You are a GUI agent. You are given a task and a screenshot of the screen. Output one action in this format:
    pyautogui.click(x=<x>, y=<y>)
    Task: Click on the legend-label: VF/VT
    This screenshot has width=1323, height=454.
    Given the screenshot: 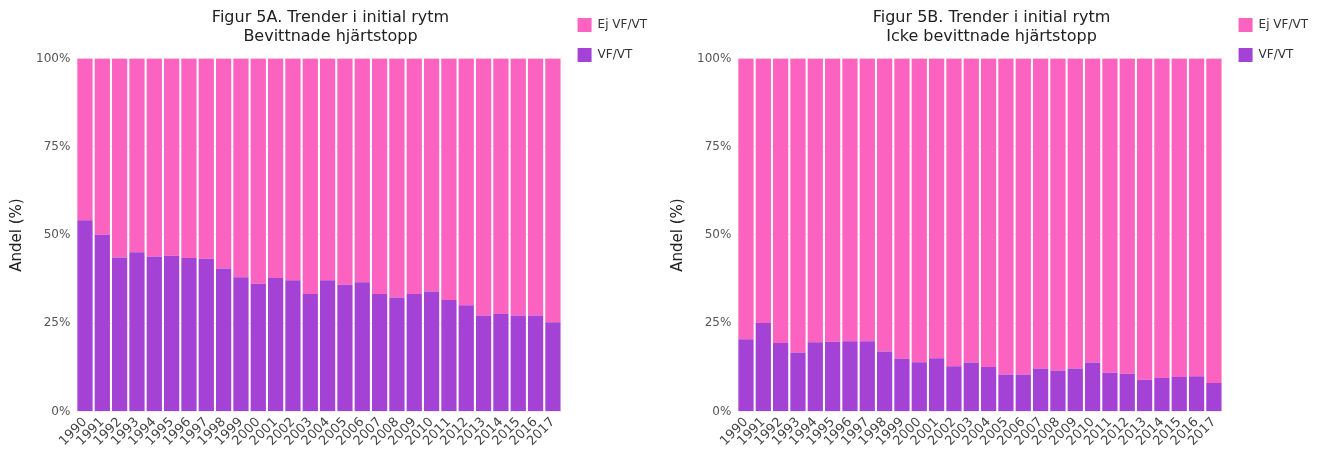 What is the action you would take?
    pyautogui.click(x=1276, y=54)
    